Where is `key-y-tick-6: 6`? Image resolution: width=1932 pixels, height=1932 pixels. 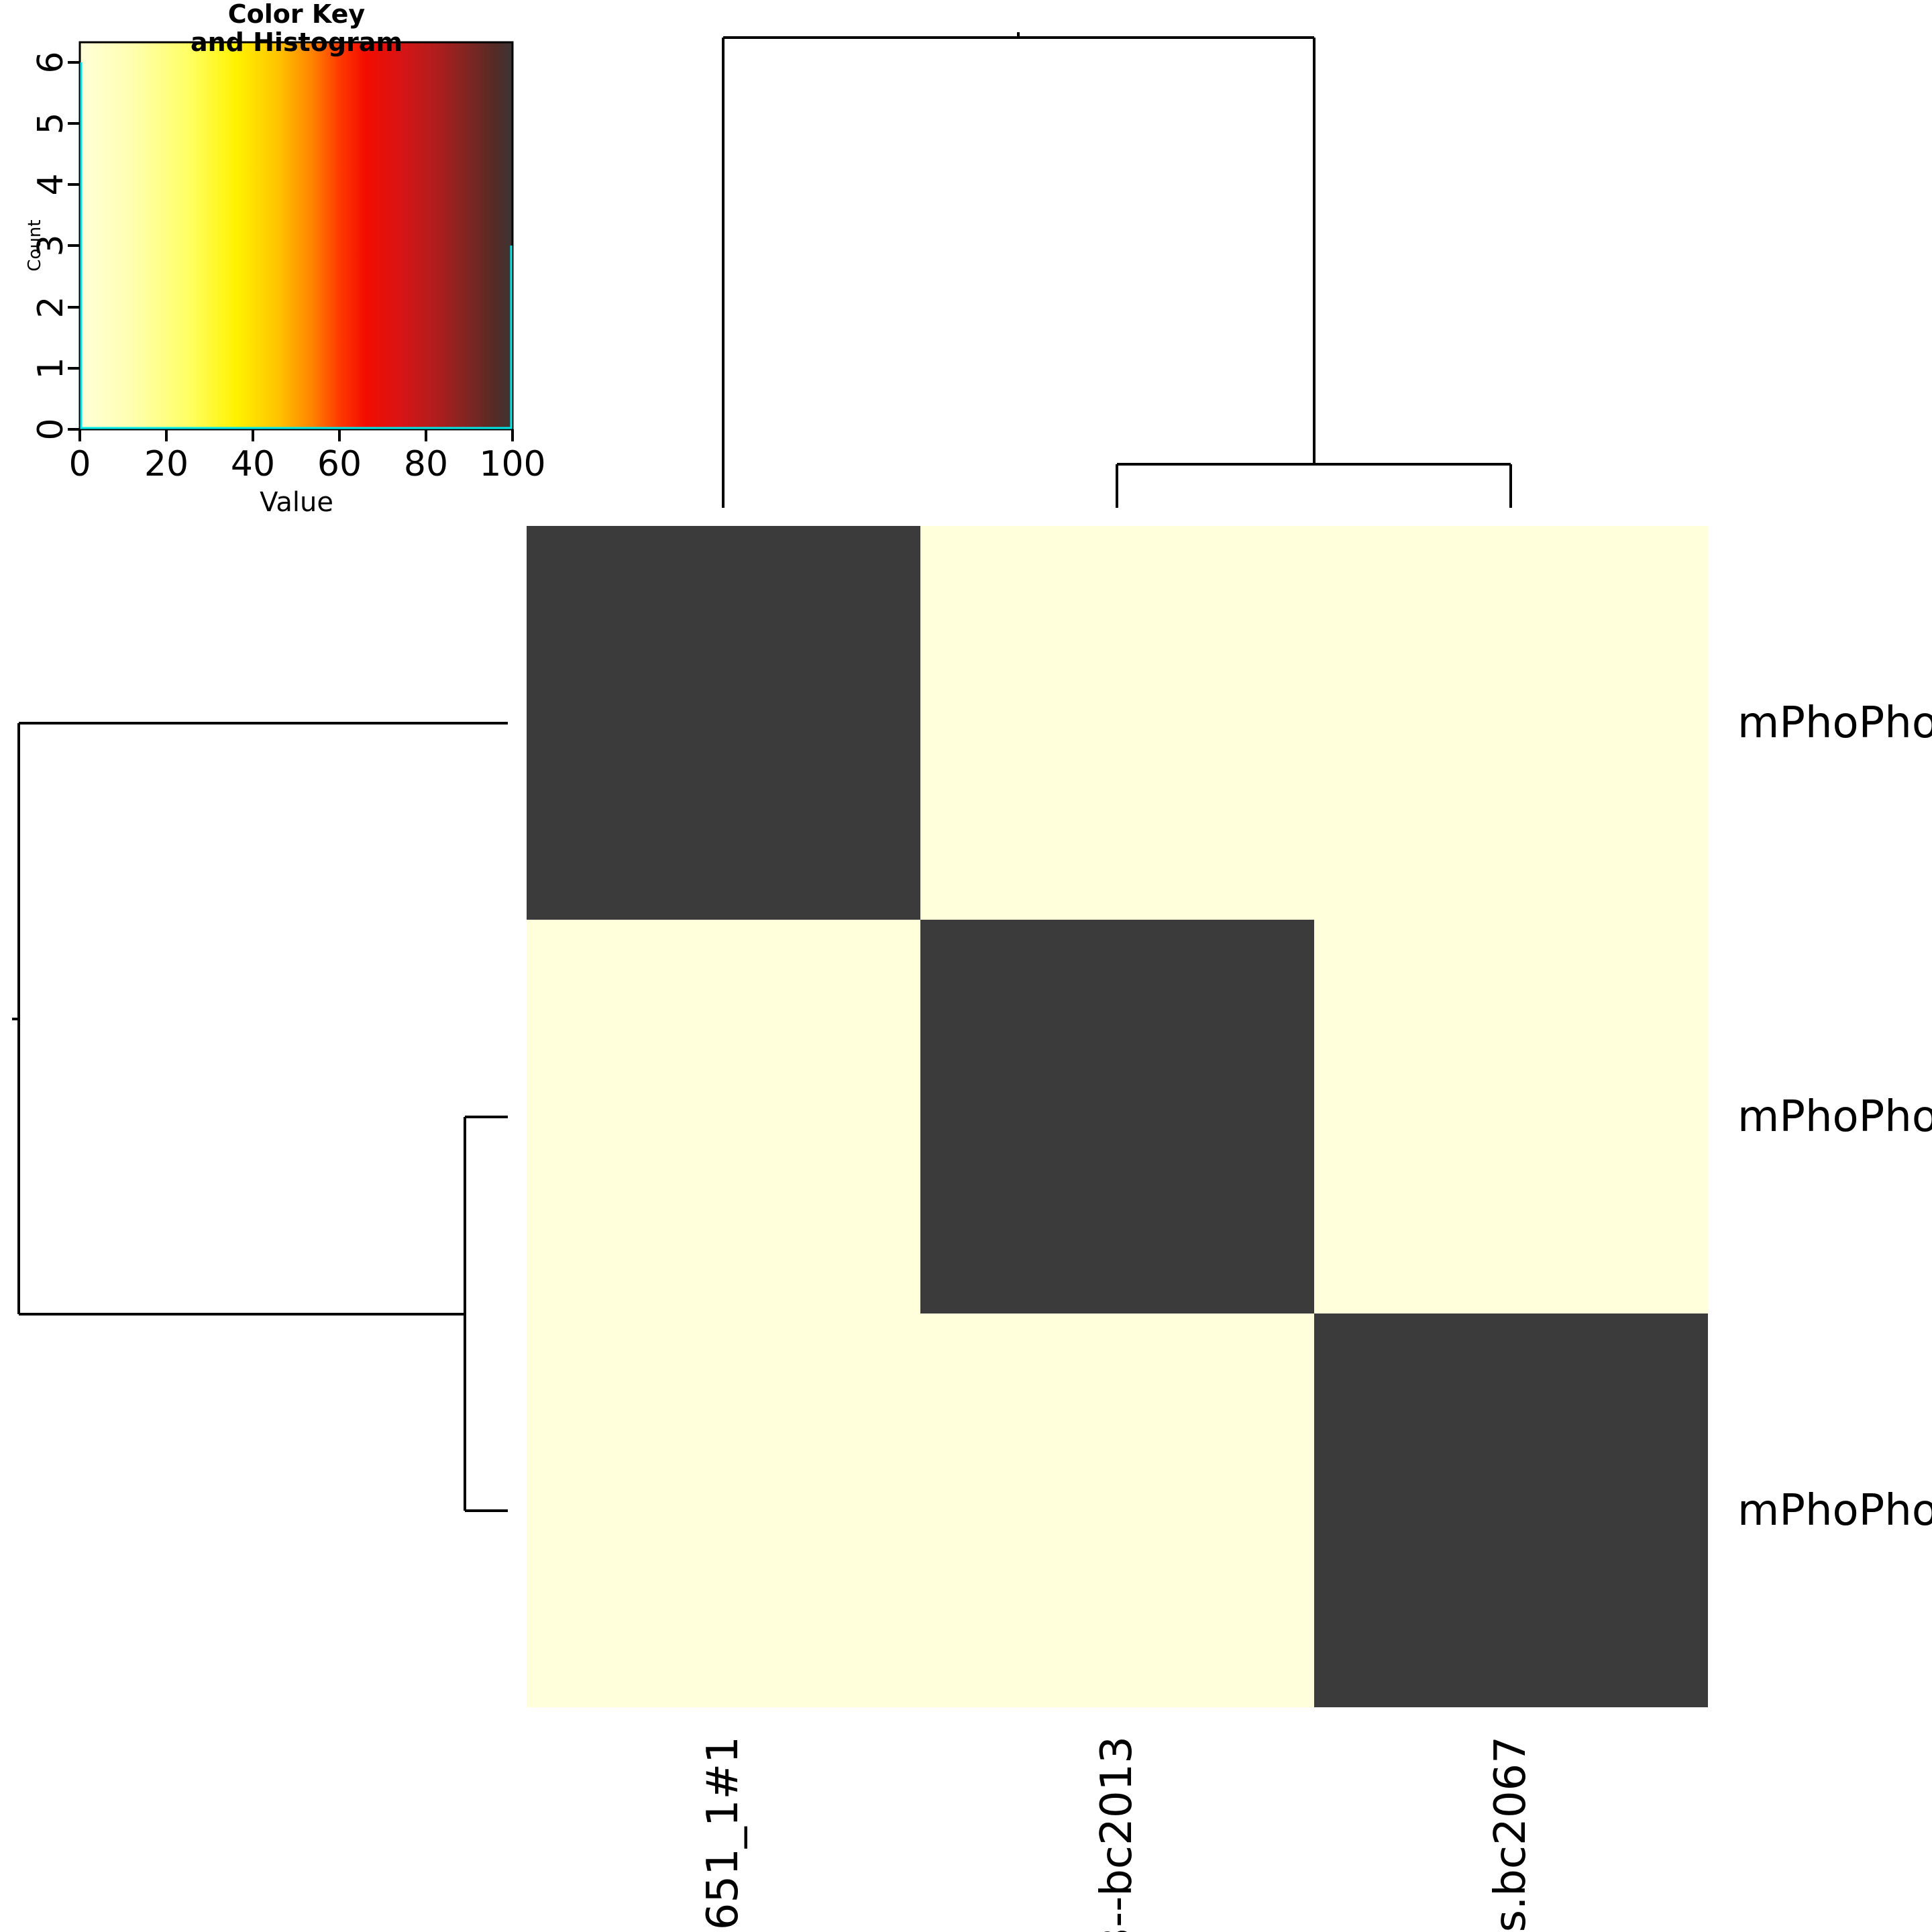 key-y-tick-6: 6 is located at coordinates (51, 62).